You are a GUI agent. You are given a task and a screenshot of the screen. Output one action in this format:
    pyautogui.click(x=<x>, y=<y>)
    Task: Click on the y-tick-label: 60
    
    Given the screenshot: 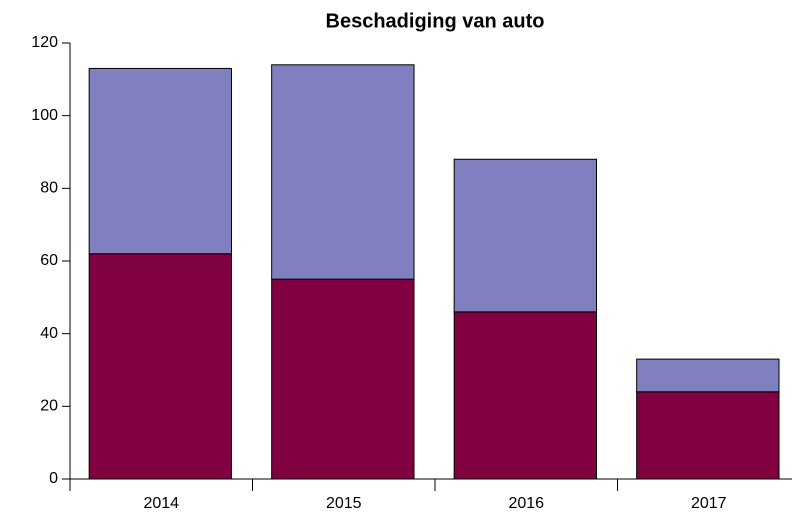 What is the action you would take?
    pyautogui.click(x=49, y=260)
    